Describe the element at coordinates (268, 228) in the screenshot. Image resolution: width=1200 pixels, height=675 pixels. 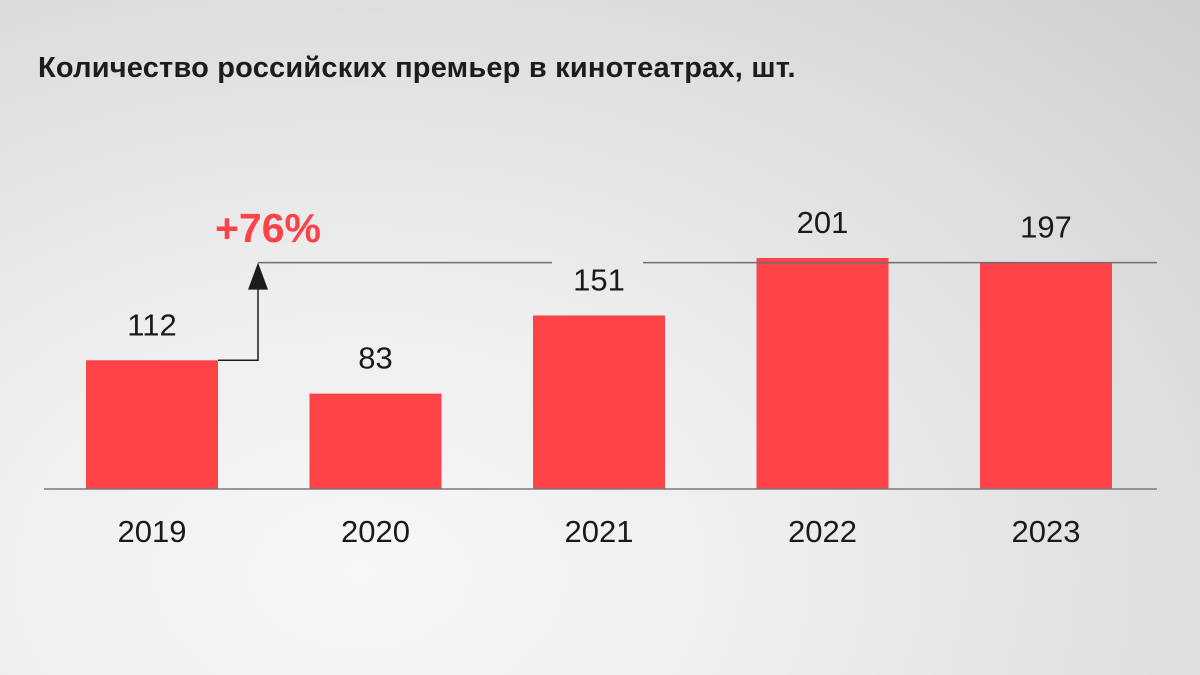
I see `growth-annotation-label: +76%` at that location.